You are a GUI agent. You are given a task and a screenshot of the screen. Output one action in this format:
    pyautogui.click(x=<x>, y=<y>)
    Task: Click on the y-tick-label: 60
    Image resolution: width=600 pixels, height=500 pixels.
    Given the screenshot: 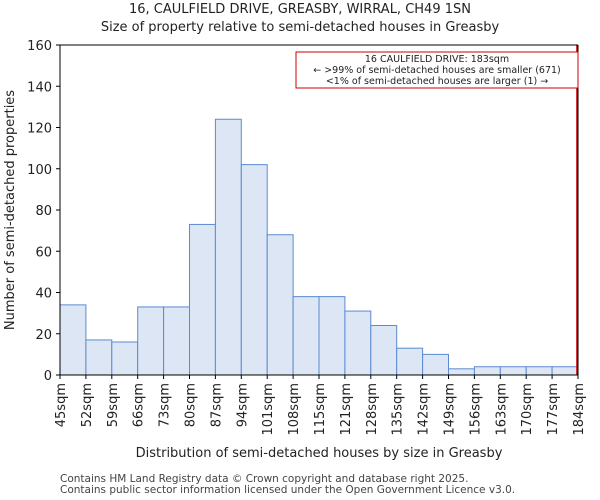 What is the action you would take?
    pyautogui.click(x=43, y=252)
    